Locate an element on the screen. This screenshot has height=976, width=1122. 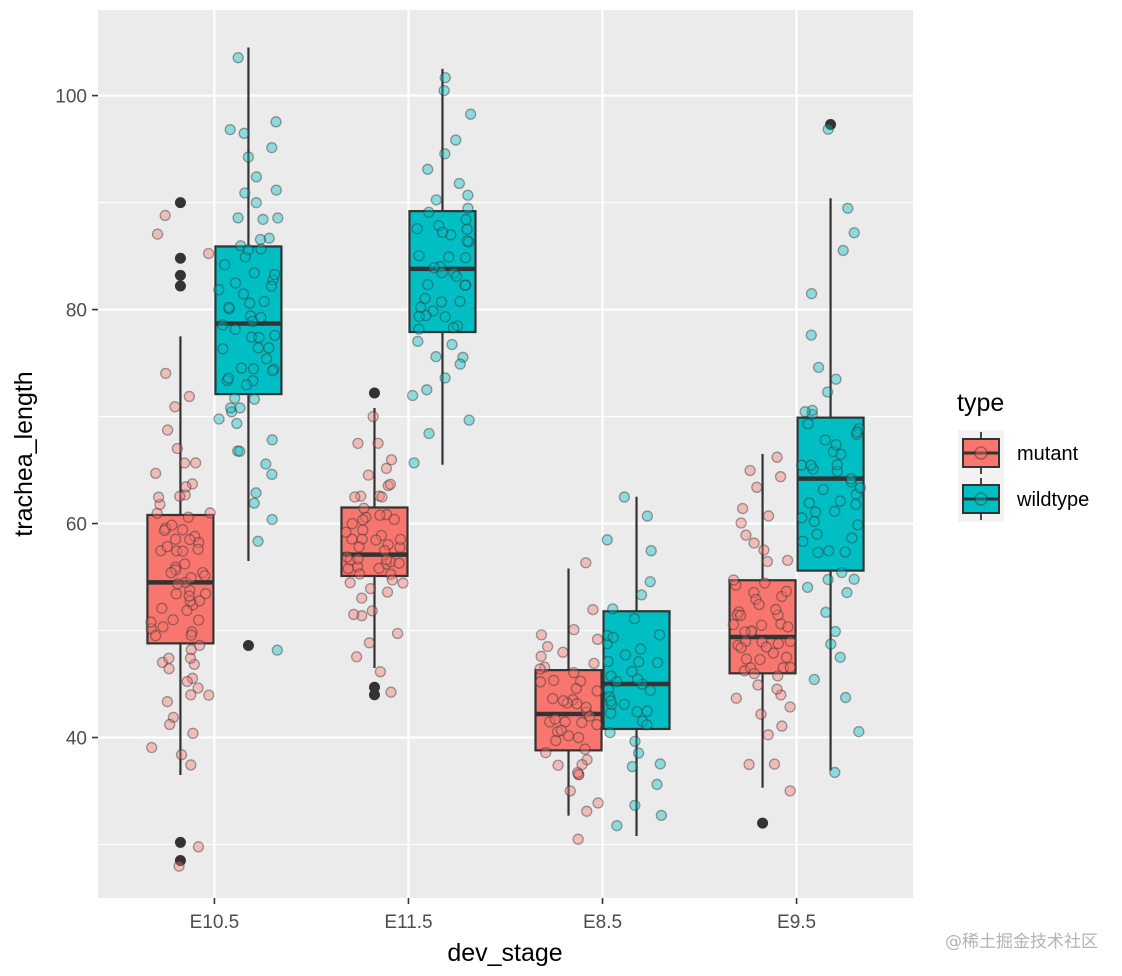
x-axis: E10.5 E11.5 E8.5 E9.5 is located at coordinates (503, 915).